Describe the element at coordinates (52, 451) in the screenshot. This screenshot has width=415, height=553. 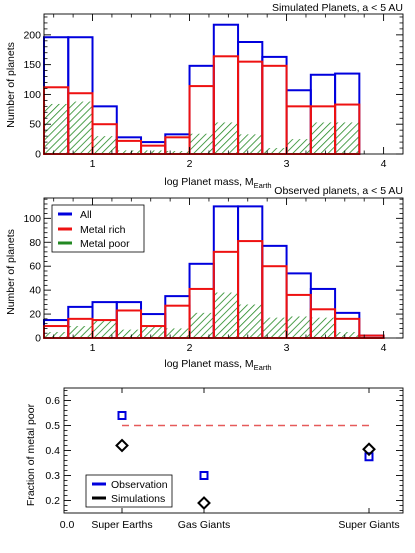
I see `y-tick-label: 0.4` at that location.